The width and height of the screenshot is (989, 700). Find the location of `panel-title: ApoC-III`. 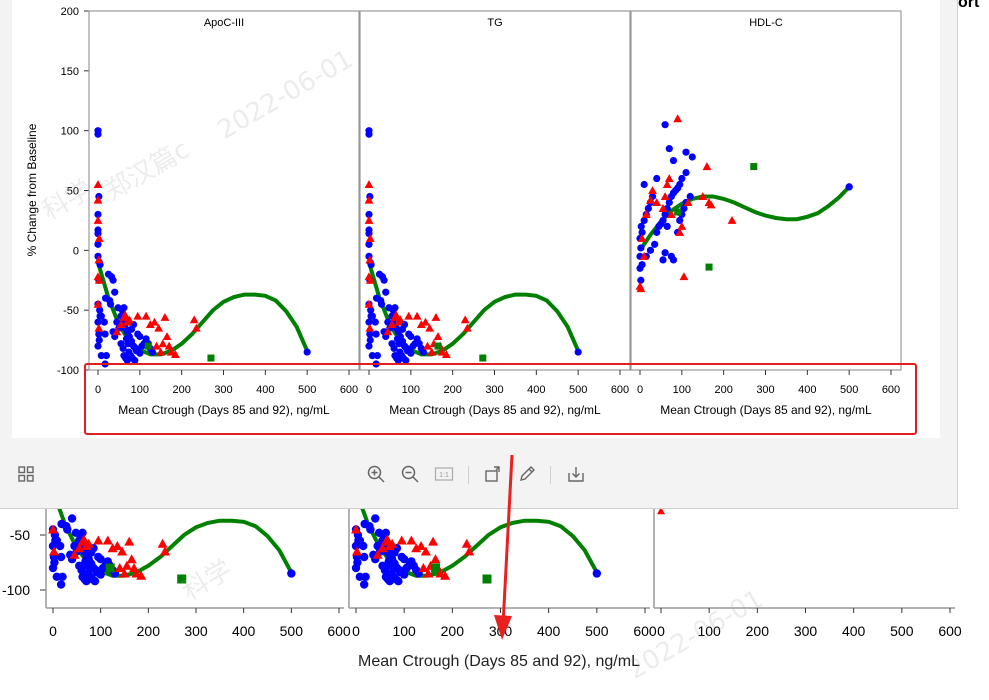

panel-title: ApoC-III is located at coordinates (224, 23).